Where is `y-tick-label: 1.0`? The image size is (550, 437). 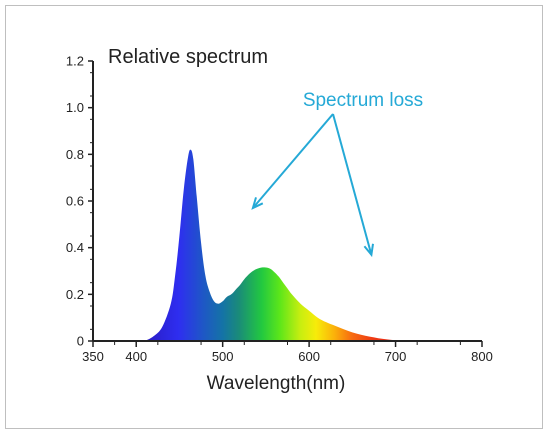
y-tick-label: 1.0 is located at coordinates (75, 107).